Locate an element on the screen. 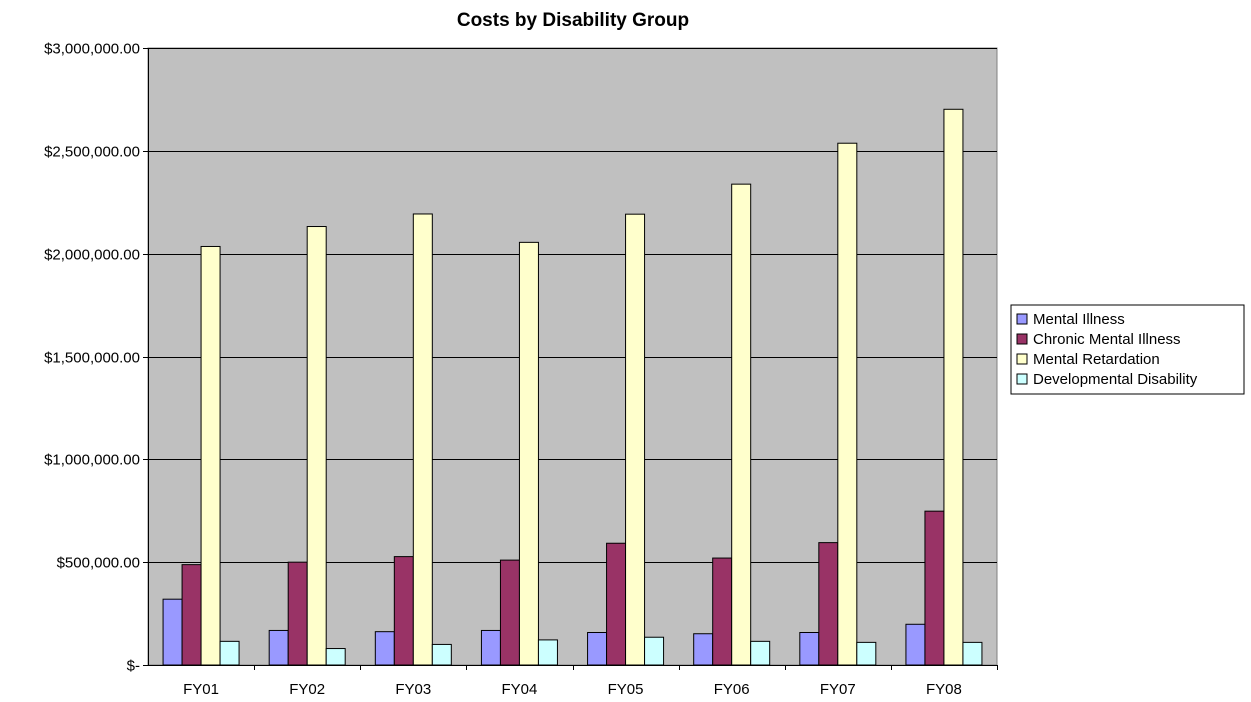 The height and width of the screenshot is (702, 1251). bar-developmental-disability-fy03 is located at coordinates (441, 654).